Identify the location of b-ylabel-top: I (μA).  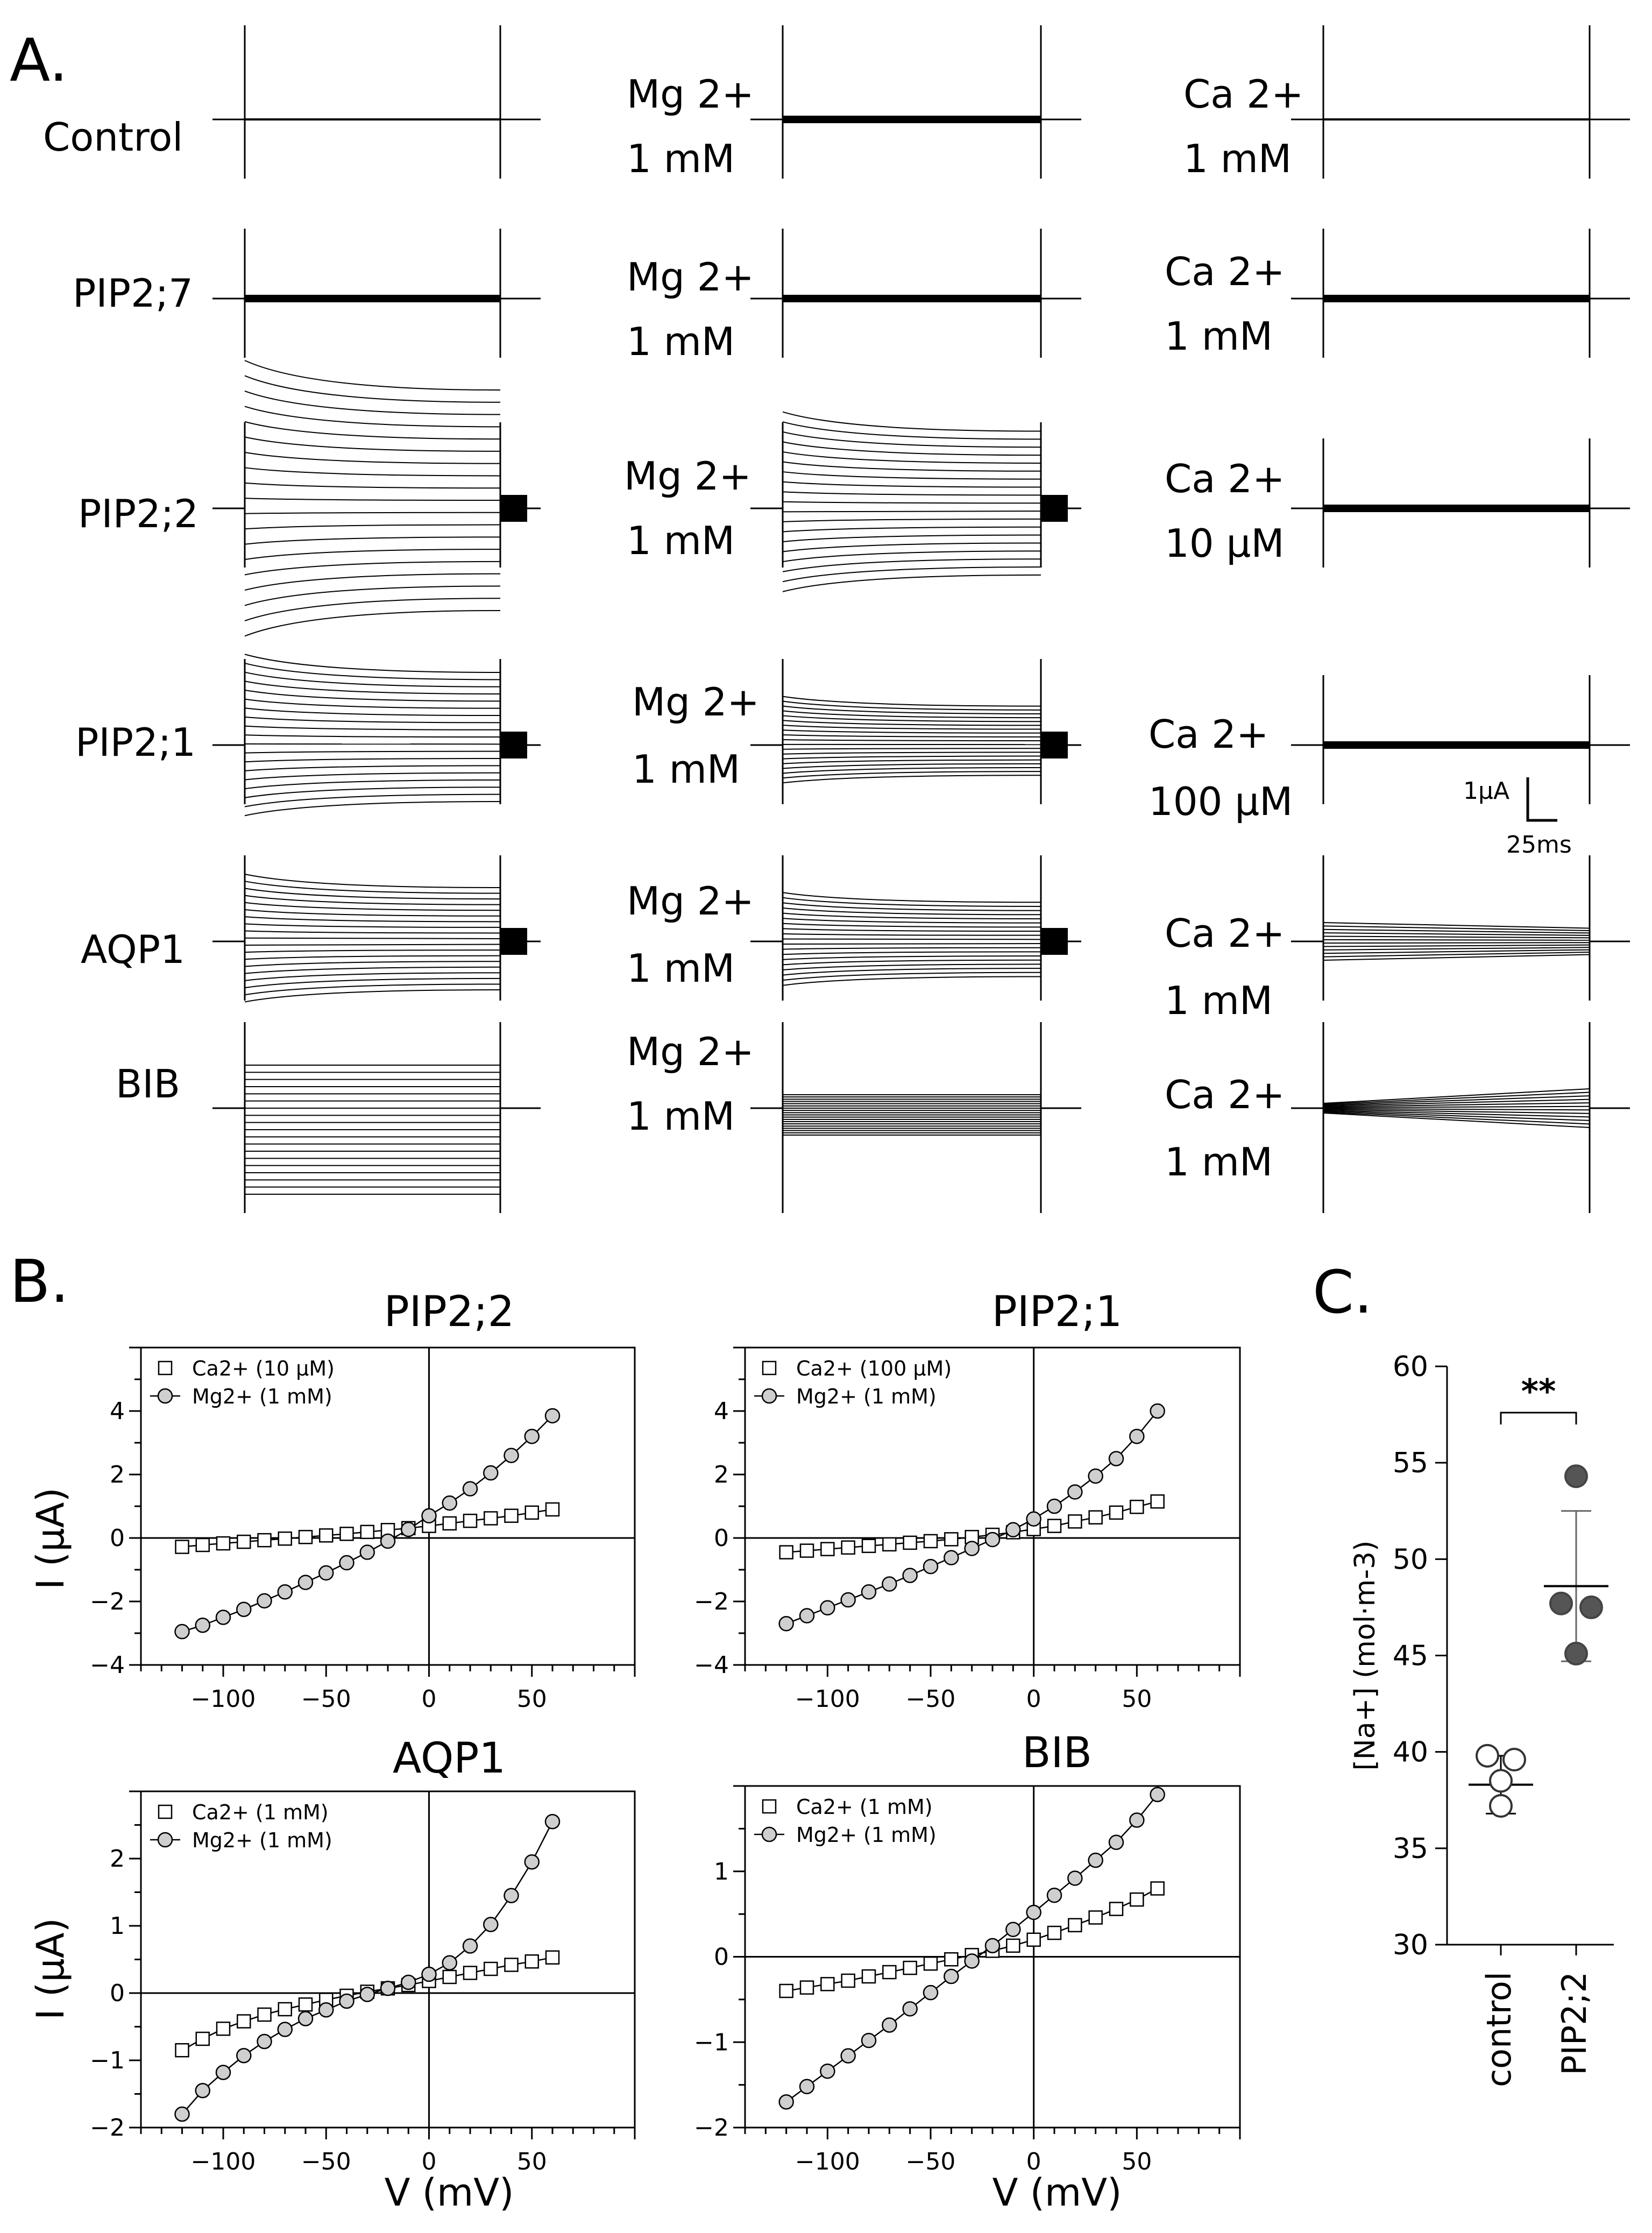
(51, 1539).